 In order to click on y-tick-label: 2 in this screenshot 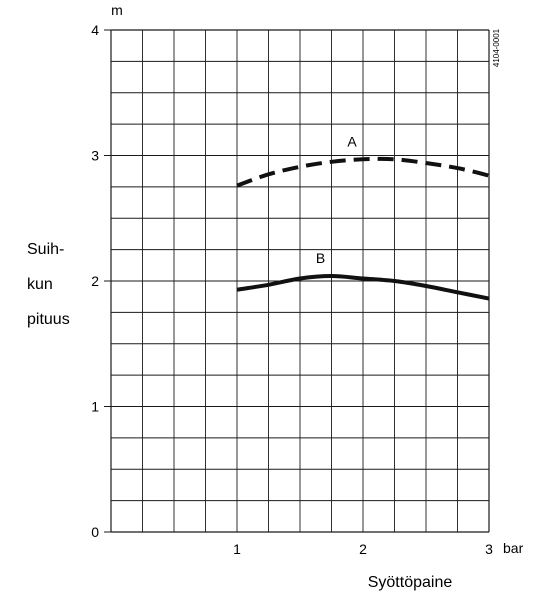, I will do `click(95, 281)`.